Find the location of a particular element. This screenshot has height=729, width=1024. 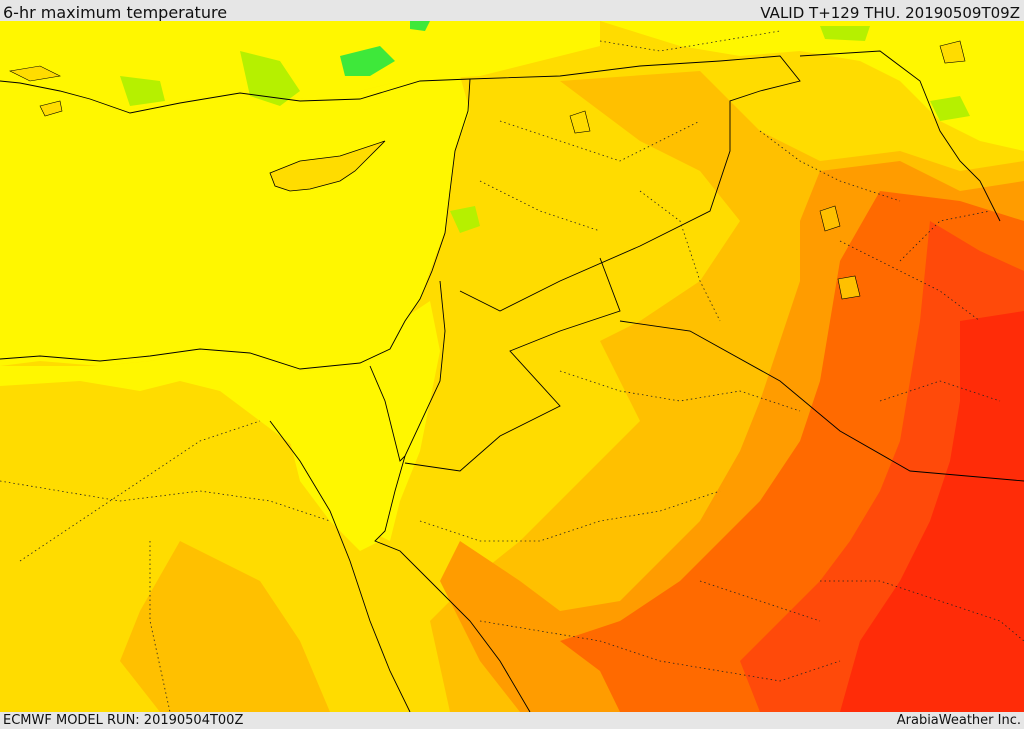

lake-tharthar is located at coordinates (830, 218).